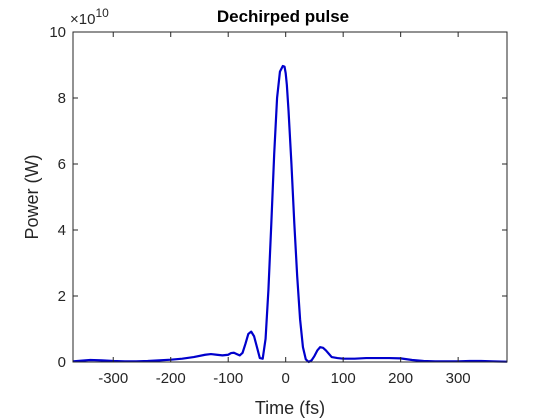 The width and height of the screenshot is (560, 420). Describe the element at coordinates (62, 230) in the screenshot. I see `y-tick-label: 4` at that location.